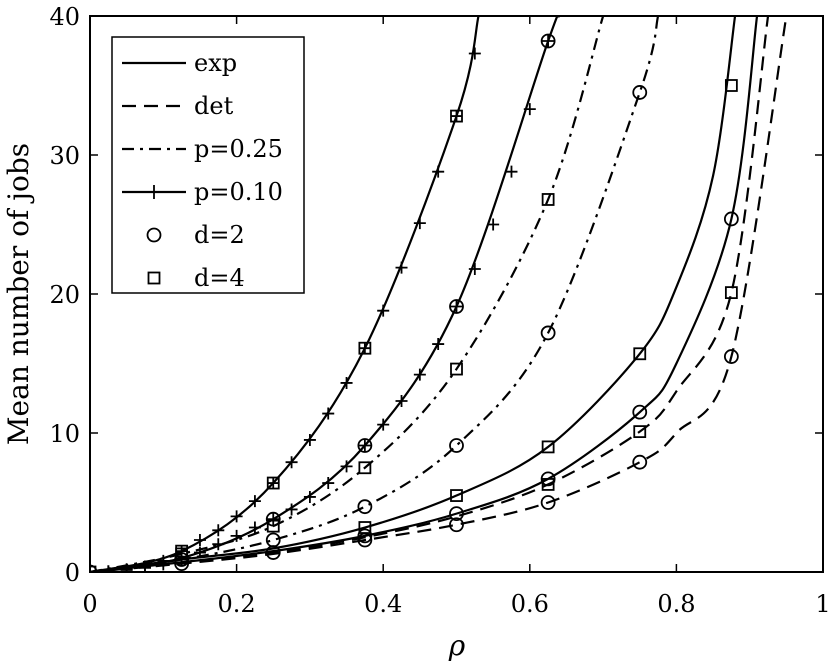  Describe the element at coordinates (64, 295) in the screenshot. I see `y-tick-label-2: 20` at that location.